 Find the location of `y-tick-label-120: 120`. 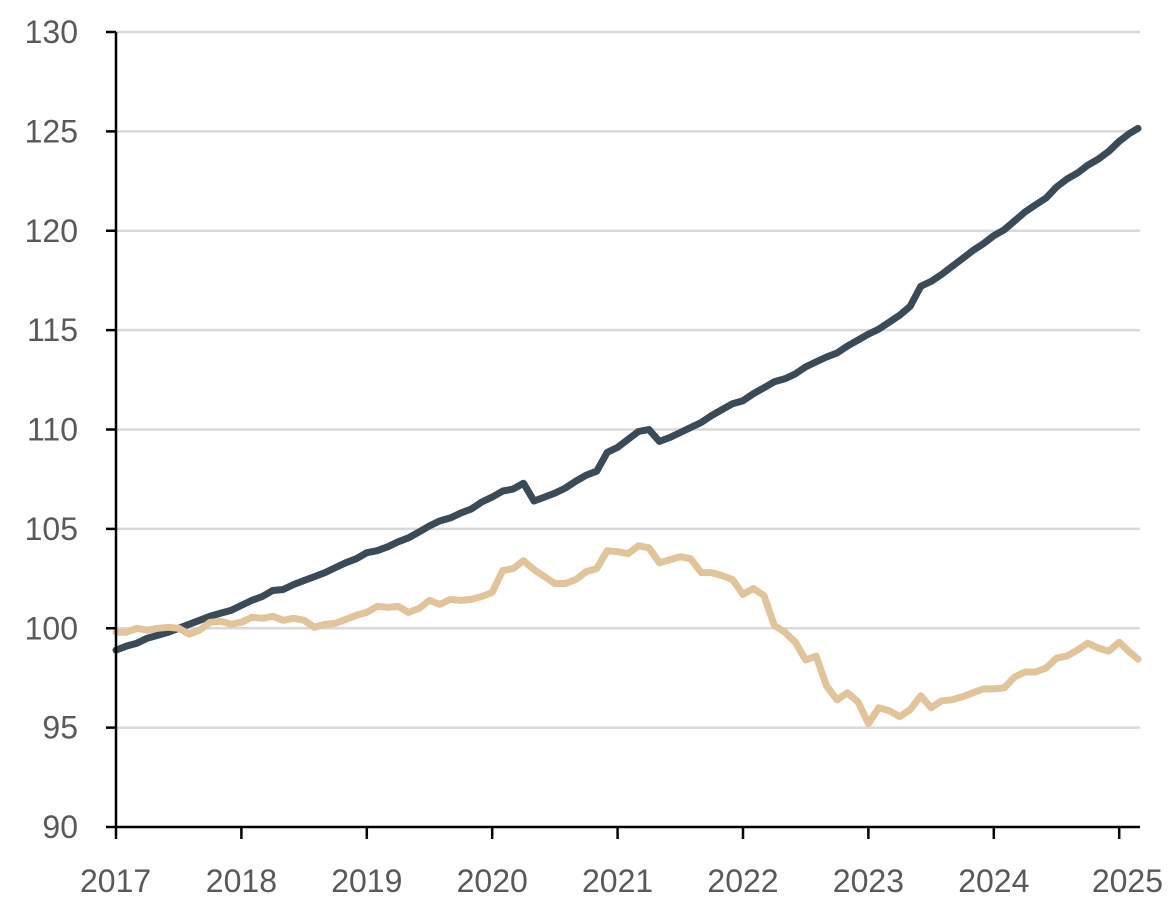

y-tick-label-120: 120 is located at coordinates (51, 231).